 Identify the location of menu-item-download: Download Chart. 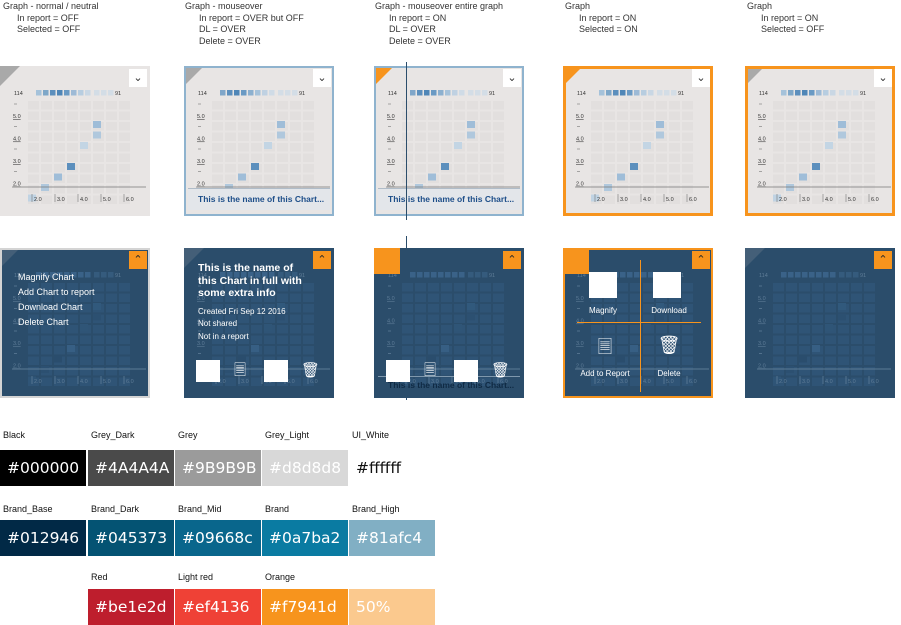
(50, 307).